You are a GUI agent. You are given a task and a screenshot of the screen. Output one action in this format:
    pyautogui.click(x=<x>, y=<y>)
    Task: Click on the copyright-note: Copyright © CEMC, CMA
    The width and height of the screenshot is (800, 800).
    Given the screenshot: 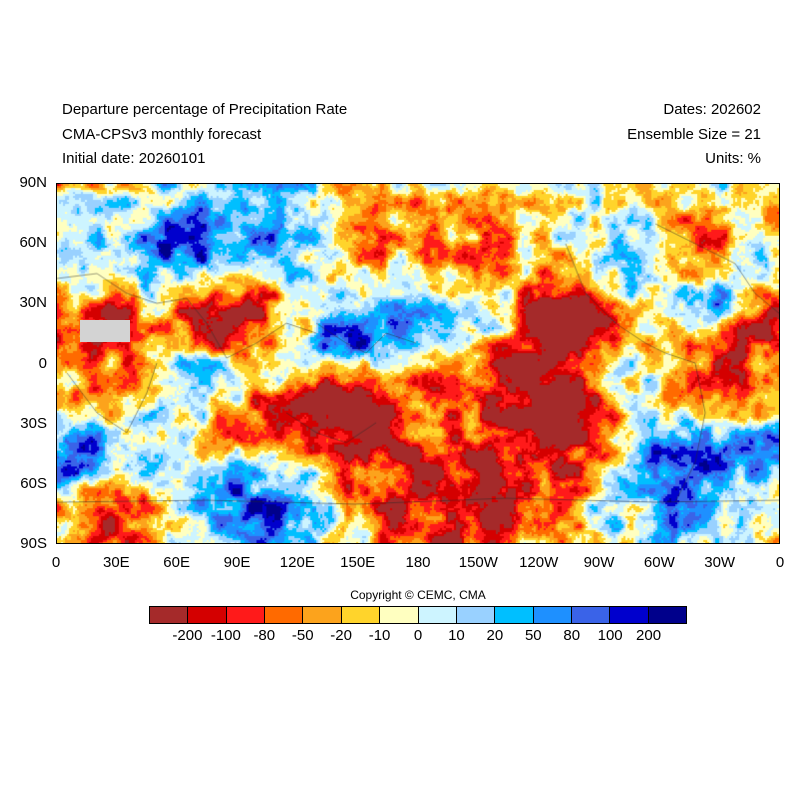 What is the action you would take?
    pyautogui.click(x=418, y=595)
    